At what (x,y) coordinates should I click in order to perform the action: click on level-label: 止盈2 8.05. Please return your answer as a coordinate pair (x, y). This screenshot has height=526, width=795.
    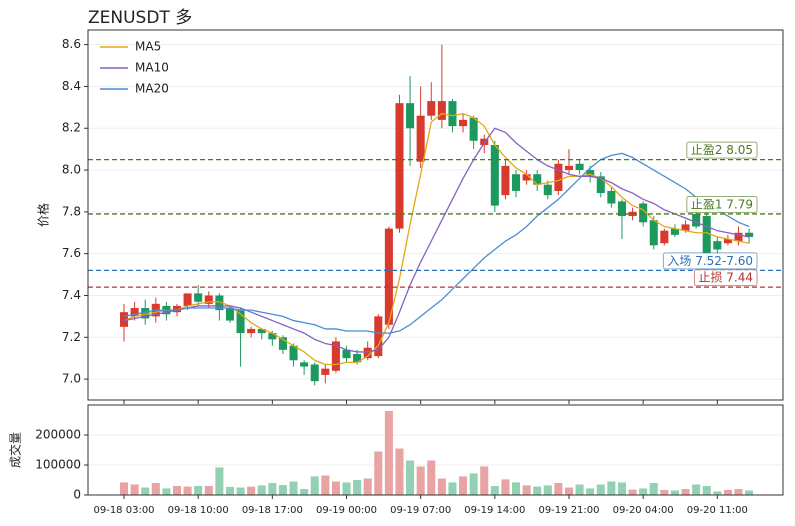
    Looking at the image, I should click on (722, 150).